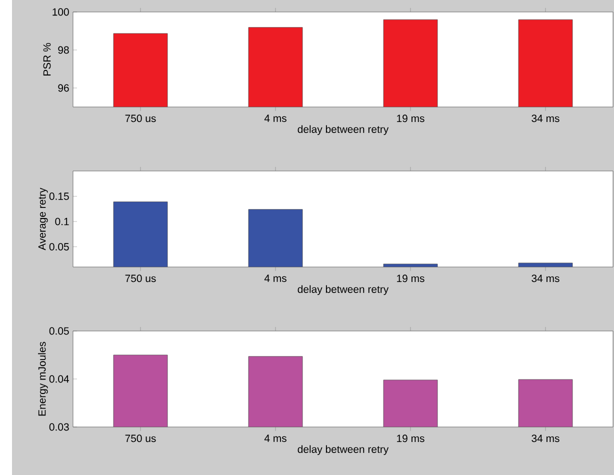 The height and width of the screenshot is (475, 614). What do you see at coordinates (63, 50) in the screenshot?
I see `y-tick-label: 98` at bounding box center [63, 50].